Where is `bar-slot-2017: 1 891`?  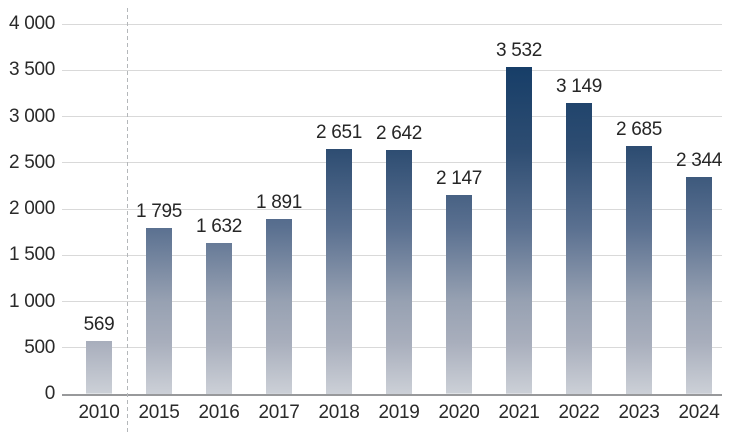 bar-slot-2017: 1 891 is located at coordinates (279, 209).